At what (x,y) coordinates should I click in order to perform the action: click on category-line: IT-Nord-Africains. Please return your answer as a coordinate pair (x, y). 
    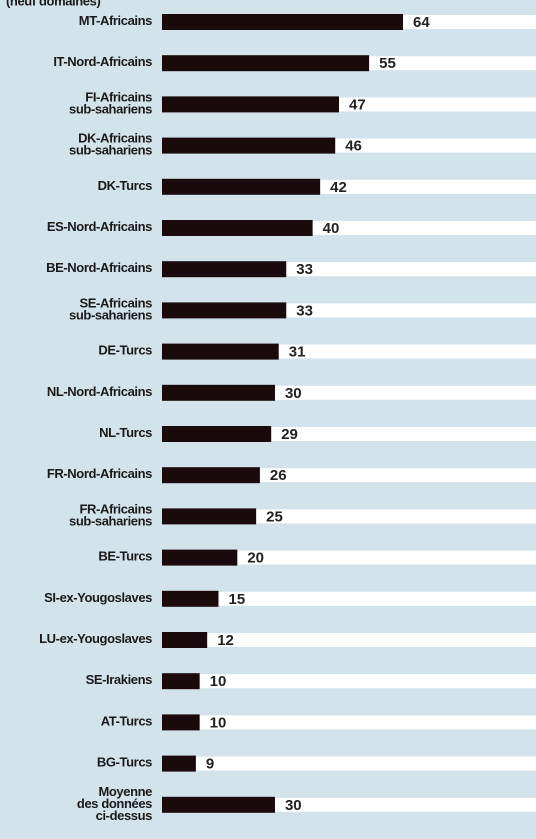
    Looking at the image, I should click on (102, 62).